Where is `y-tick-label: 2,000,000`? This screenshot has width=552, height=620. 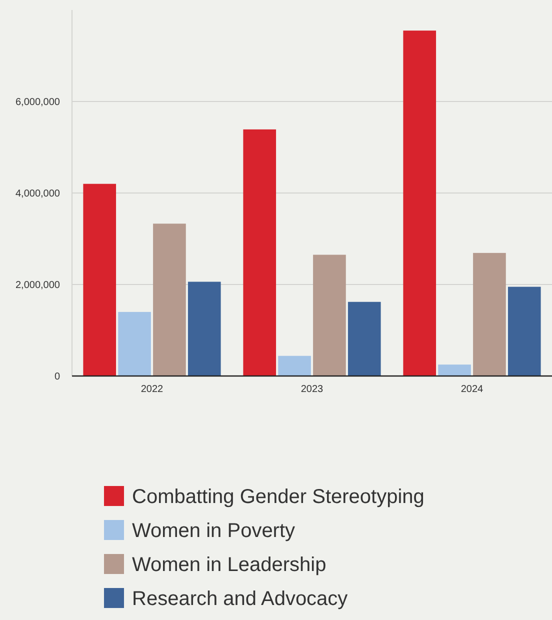 y-tick-label: 2,000,000 is located at coordinates (38, 285).